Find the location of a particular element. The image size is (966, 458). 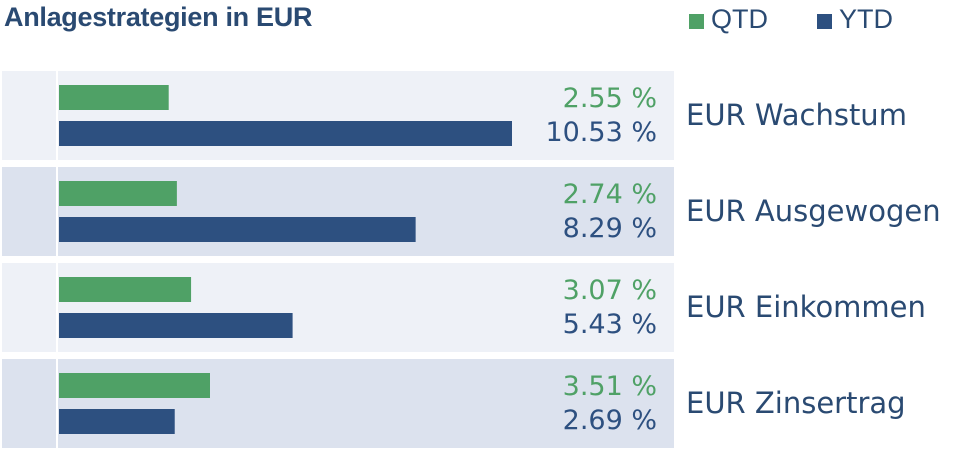

legend-swatch-qtd is located at coordinates (696, 21).